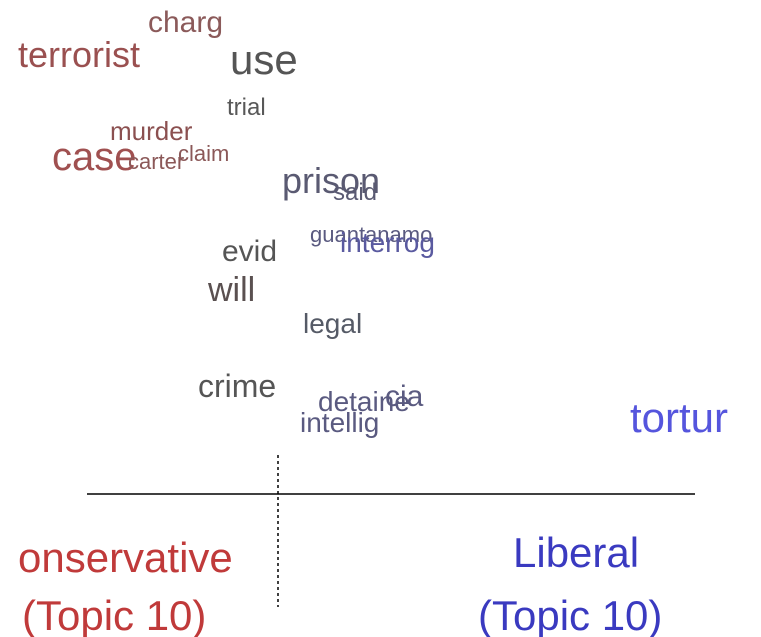 This screenshot has height=637, width=761. I want to click on left-topic: (Topic 10), so click(114, 614).